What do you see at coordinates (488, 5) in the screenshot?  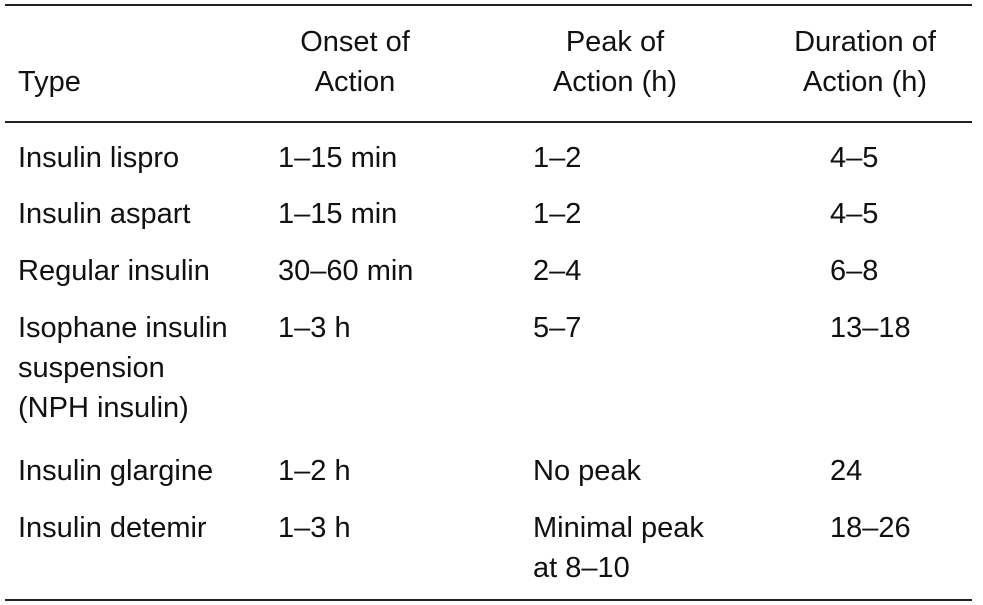 I see `table-top-rule` at bounding box center [488, 5].